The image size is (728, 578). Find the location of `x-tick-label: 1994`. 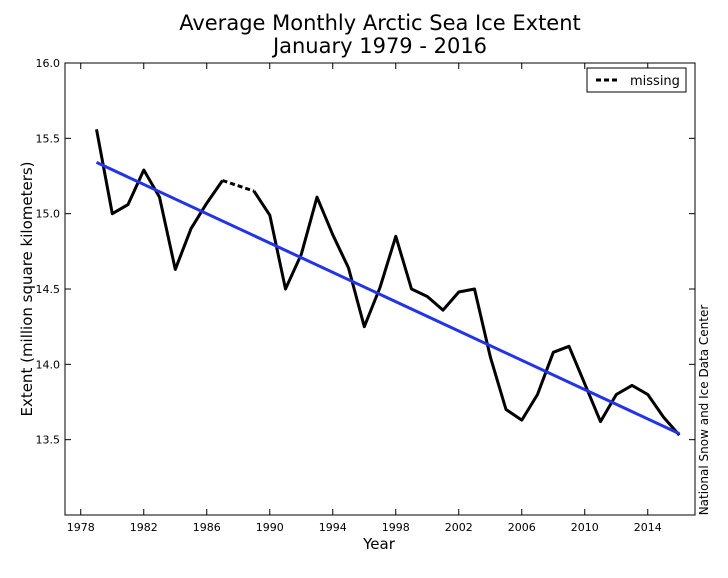

x-tick-label: 1994 is located at coordinates (333, 527).